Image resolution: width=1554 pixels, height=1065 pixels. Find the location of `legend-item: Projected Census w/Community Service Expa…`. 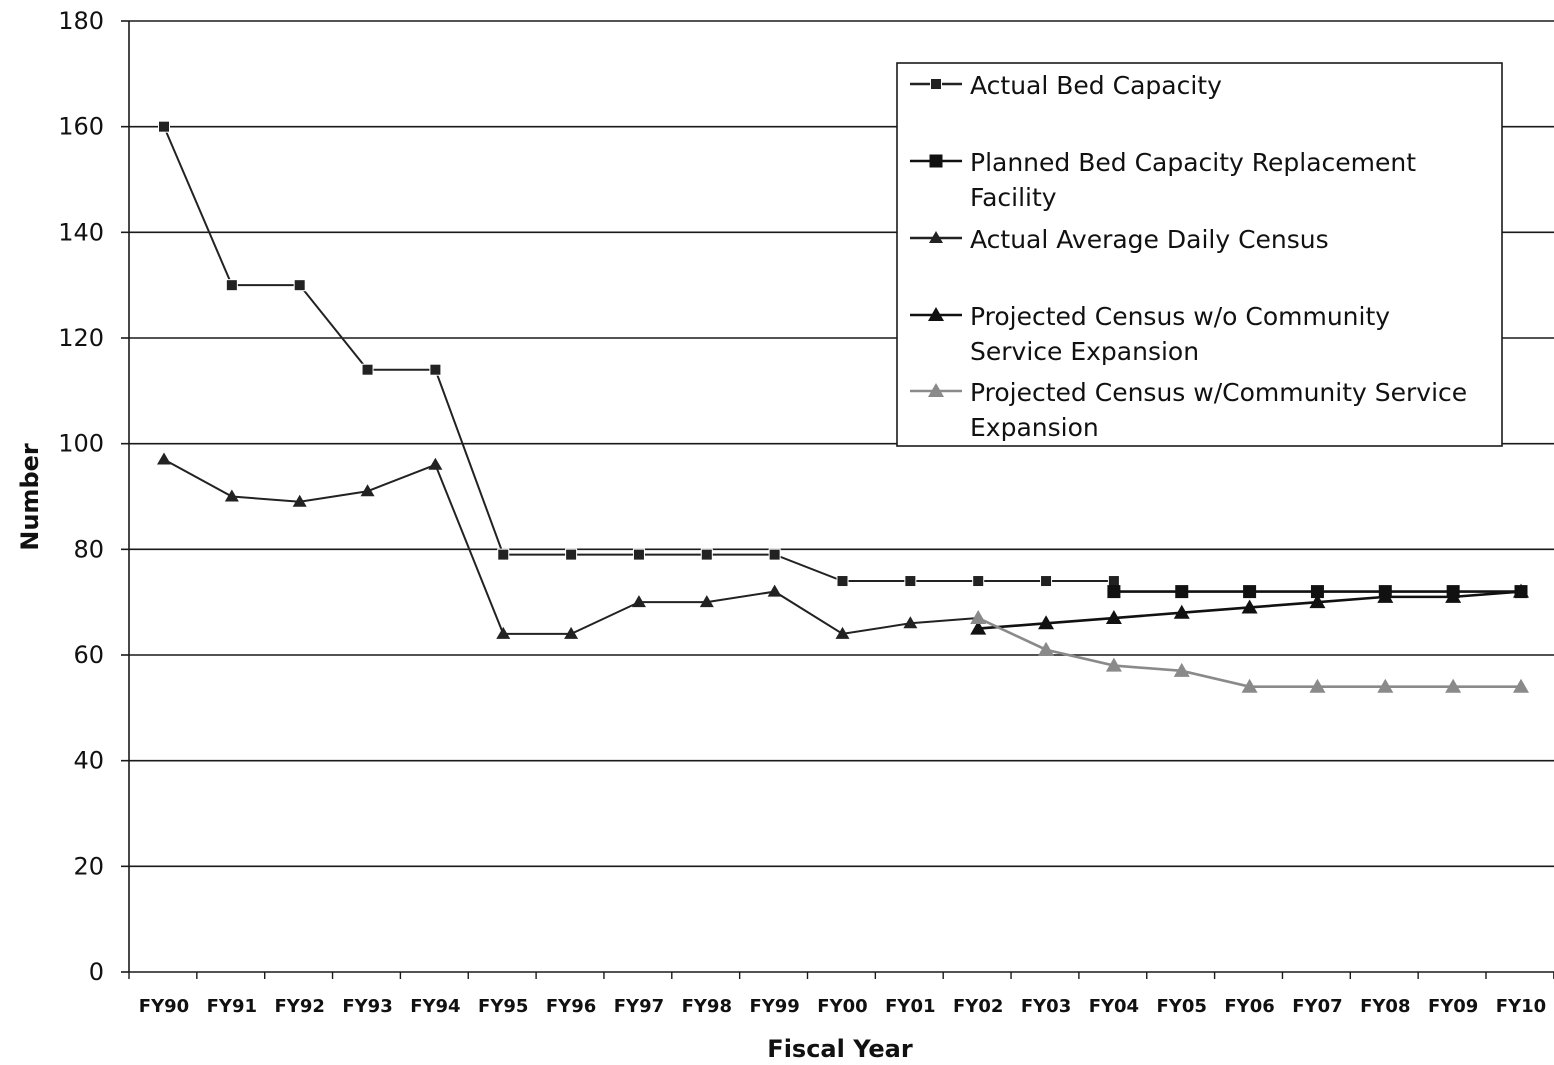

legend-item: Projected Census w/Community Service Expa… is located at coordinates (1188, 410).